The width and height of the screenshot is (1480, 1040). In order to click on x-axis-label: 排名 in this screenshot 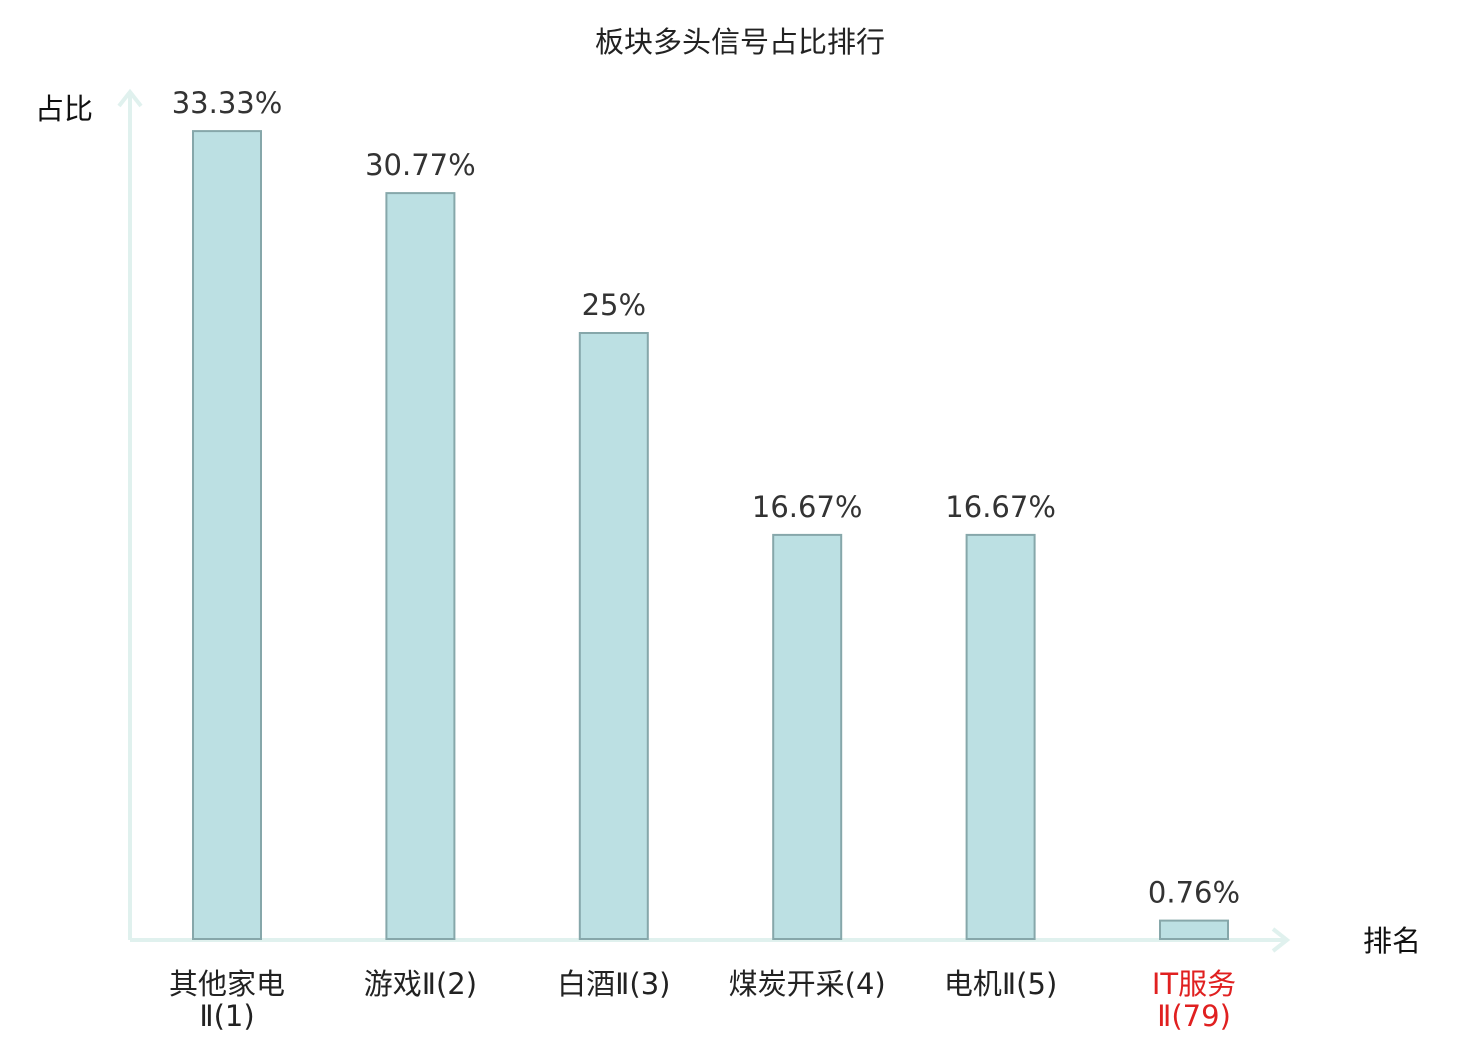, I will do `click(1392, 941)`.